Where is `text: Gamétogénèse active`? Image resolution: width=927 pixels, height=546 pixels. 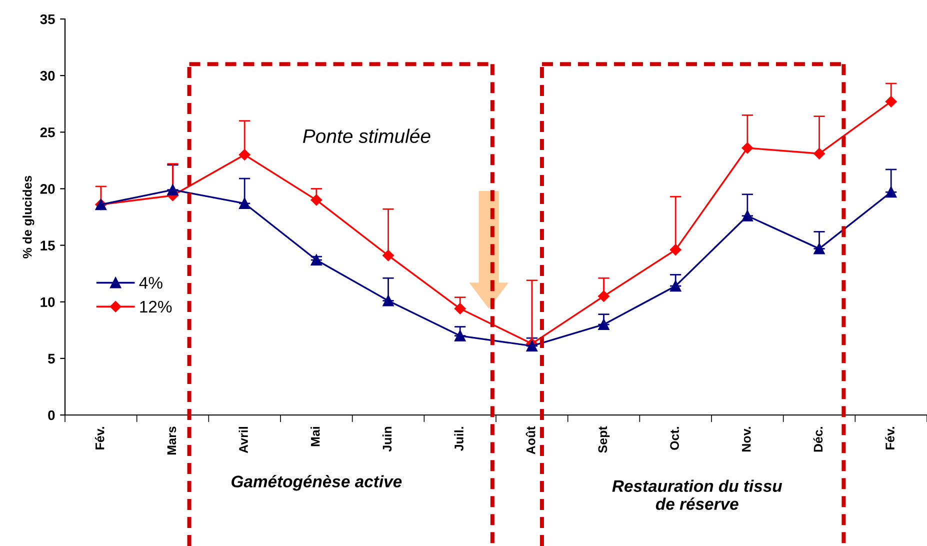 text: Gamétogénèse active is located at coordinates (317, 483).